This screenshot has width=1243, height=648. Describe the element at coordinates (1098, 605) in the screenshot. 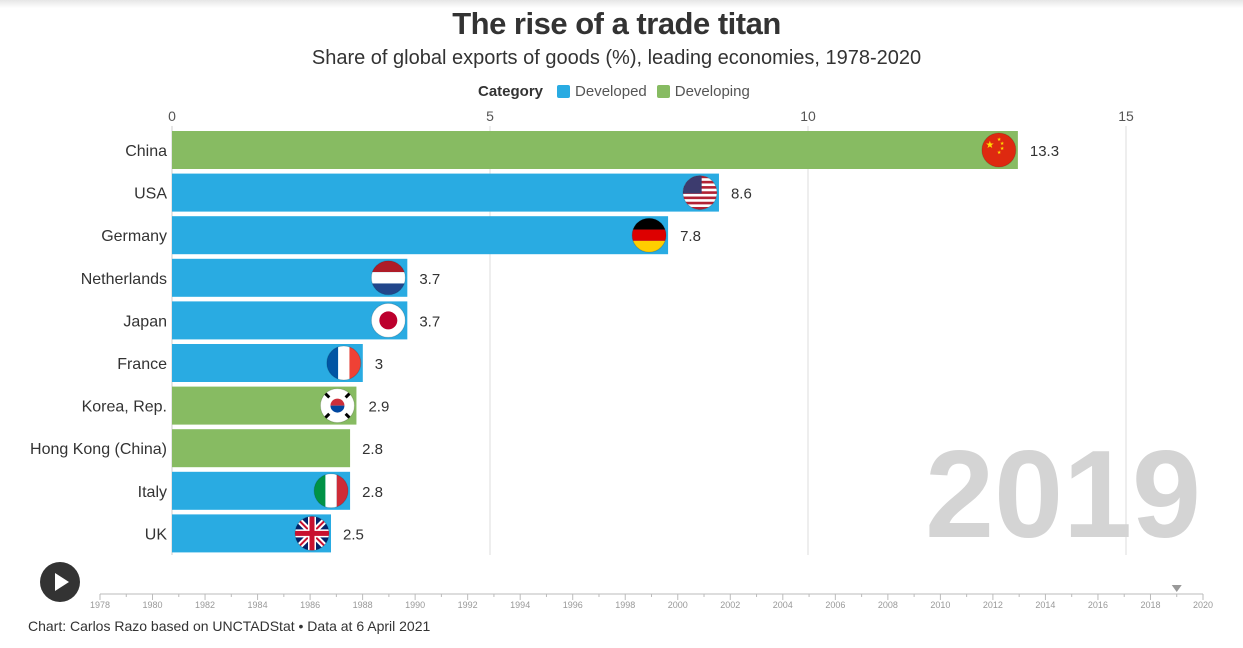

I see `timeline-label: 2016` at that location.